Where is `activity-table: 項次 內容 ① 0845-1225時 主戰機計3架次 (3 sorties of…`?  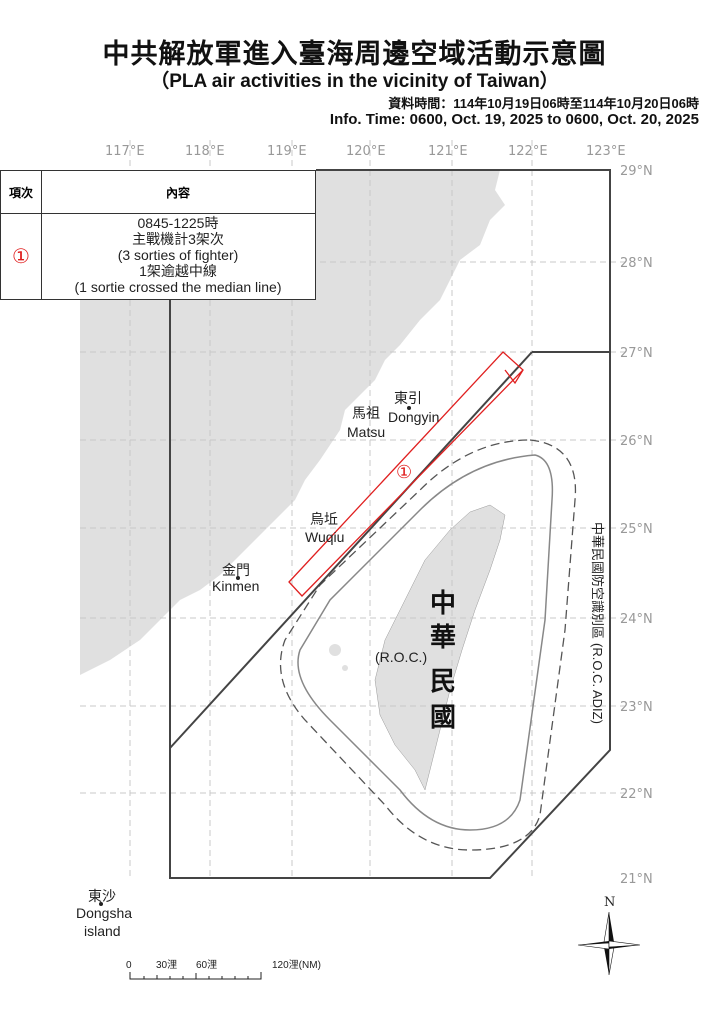
activity-table: 項次 內容 ① 0845-1225時 主戰機計3架次 (3 sorties of… is located at coordinates (158, 235).